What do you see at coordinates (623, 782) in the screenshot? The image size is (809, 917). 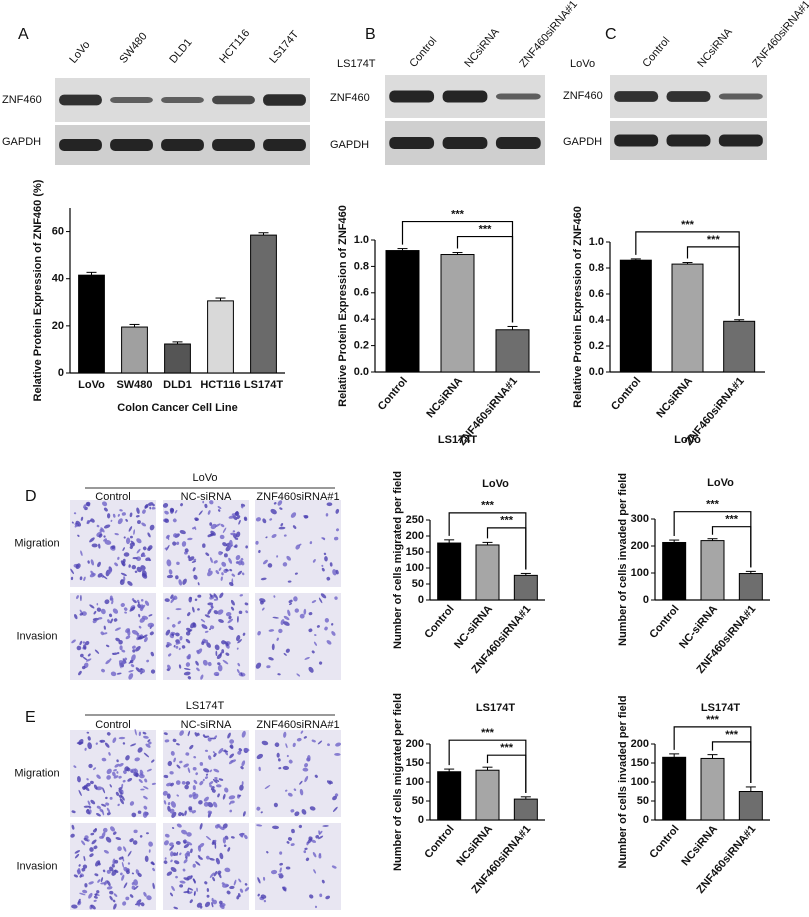 I see `y-axis-label: Number of cells invaded per field` at bounding box center [623, 782].